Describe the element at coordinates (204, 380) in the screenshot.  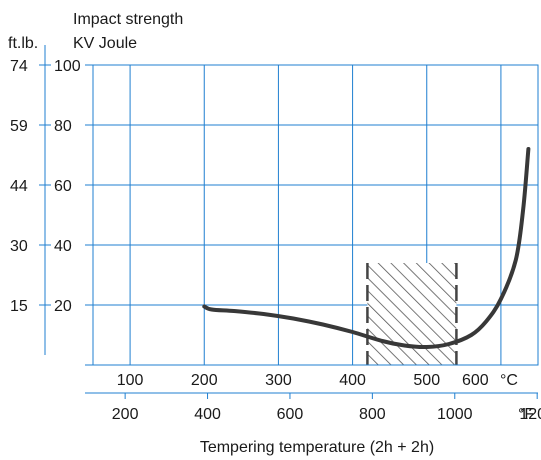
I see `x-tick-label-c-200: 200` at that location.